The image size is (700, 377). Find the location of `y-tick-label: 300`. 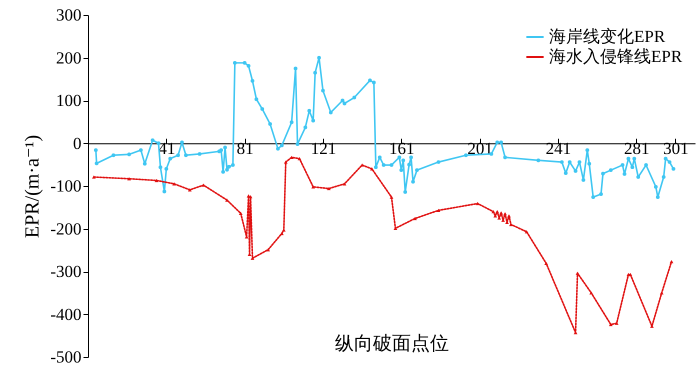

y-tick-label: 300 is located at coordinates (69, 15).